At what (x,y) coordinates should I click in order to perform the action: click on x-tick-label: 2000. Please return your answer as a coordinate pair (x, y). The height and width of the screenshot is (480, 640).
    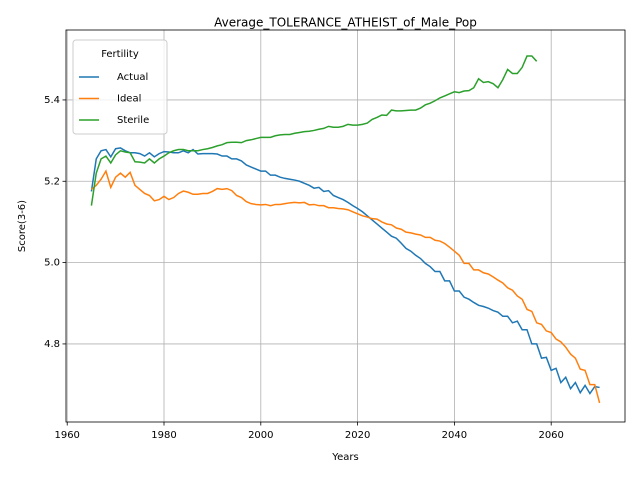
    Looking at the image, I should click on (260, 435).